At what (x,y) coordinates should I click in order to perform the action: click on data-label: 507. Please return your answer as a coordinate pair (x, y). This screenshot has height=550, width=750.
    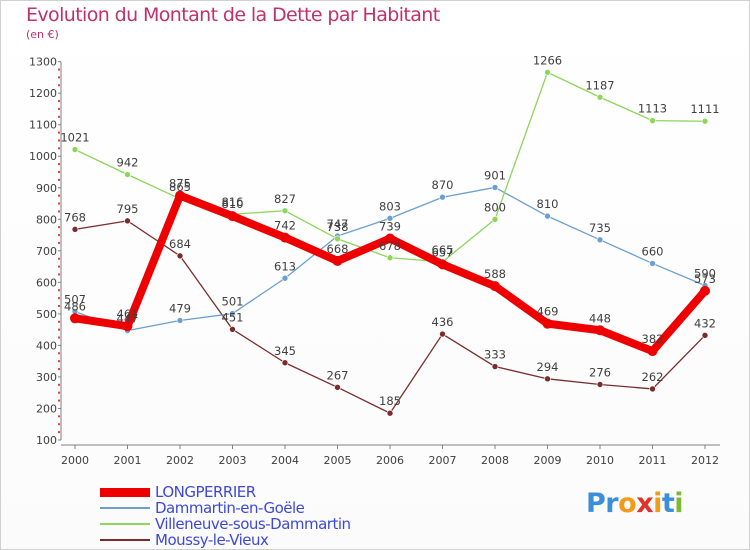
    Looking at the image, I should click on (75, 300).